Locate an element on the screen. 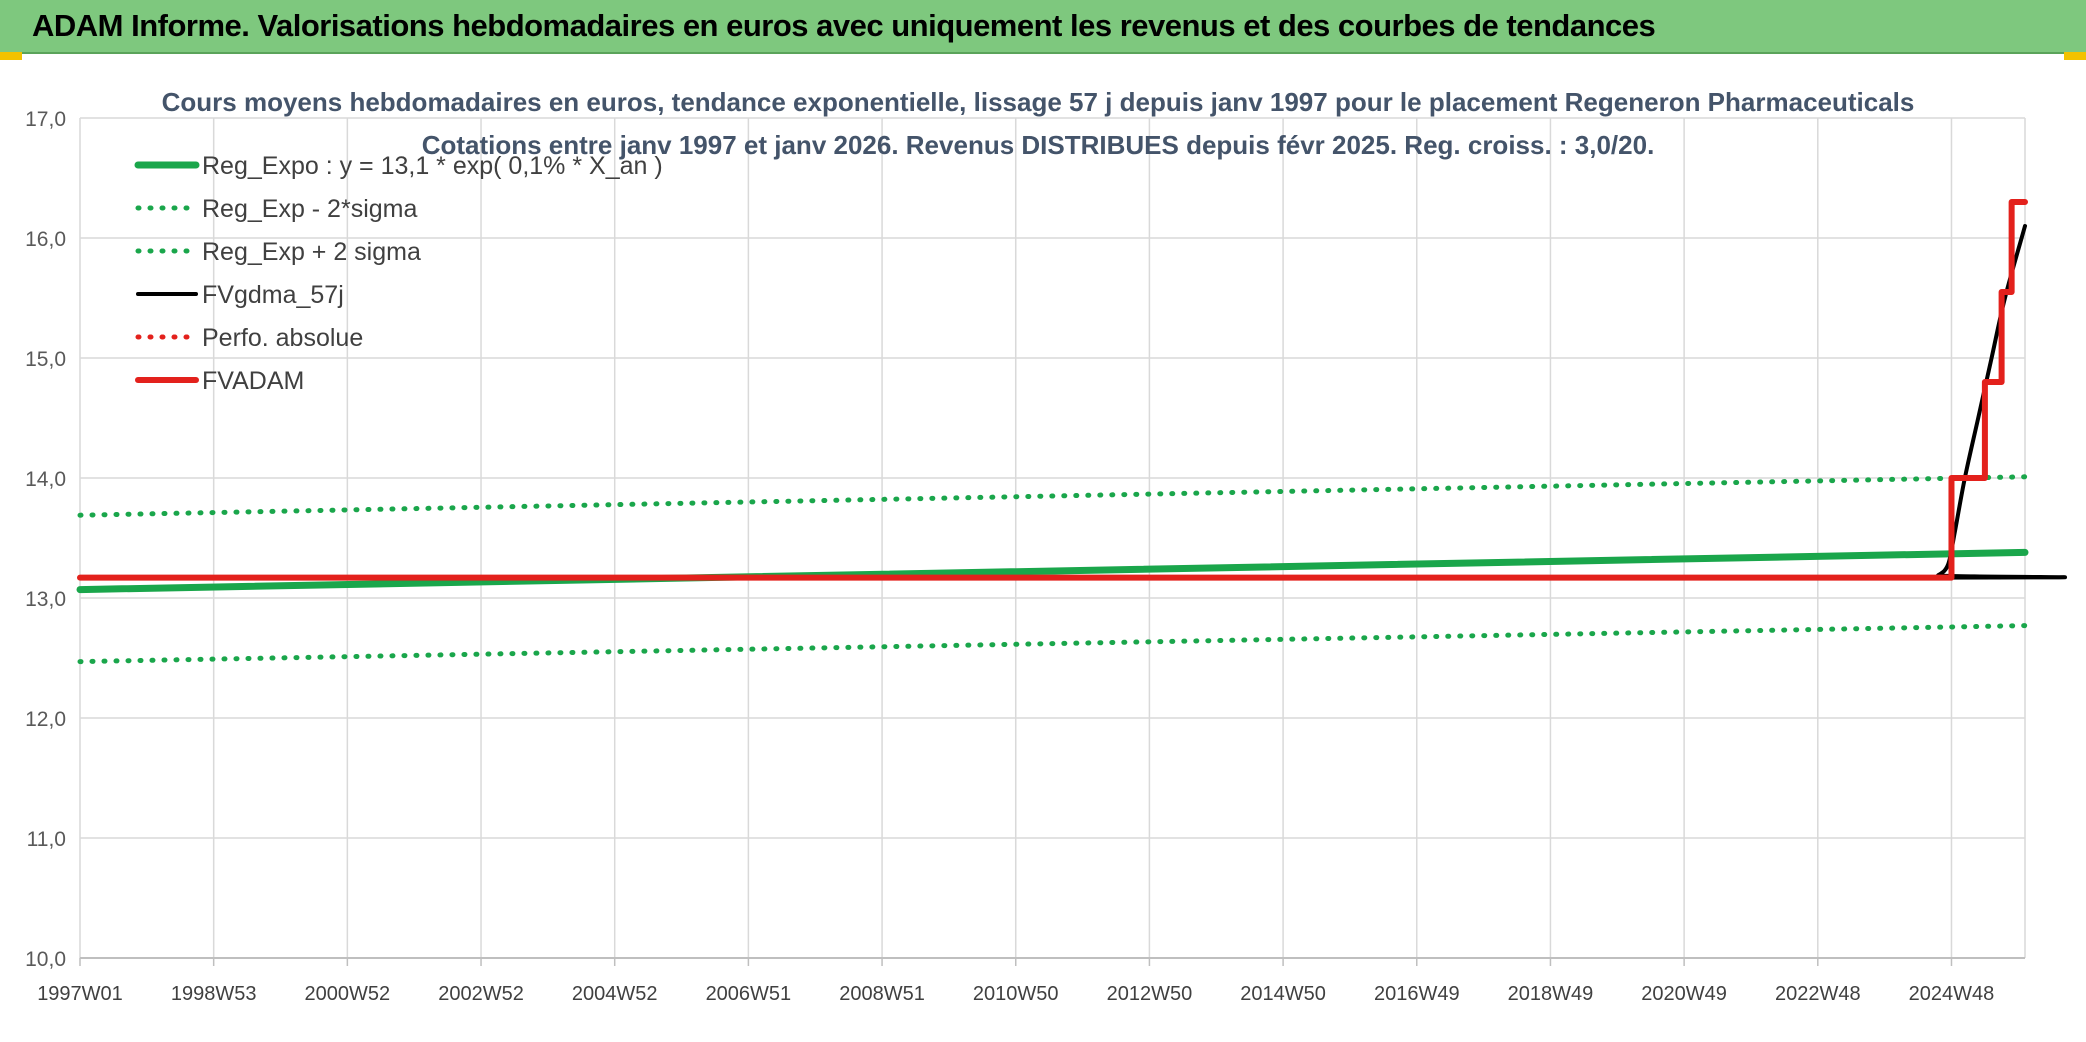 The height and width of the screenshot is (1042, 2086). y-tick-label: 17,0 is located at coordinates (45, 119).